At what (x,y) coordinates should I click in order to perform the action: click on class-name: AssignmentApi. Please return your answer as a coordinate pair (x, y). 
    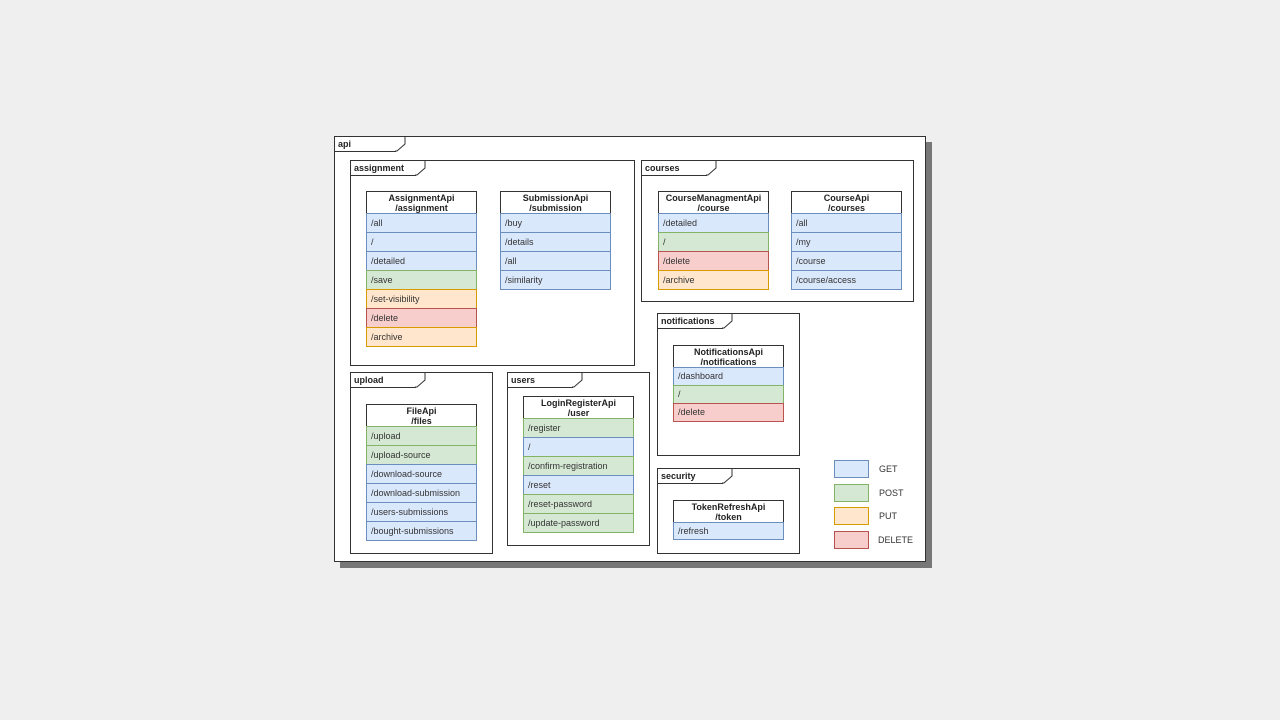
    Looking at the image, I should click on (421, 198).